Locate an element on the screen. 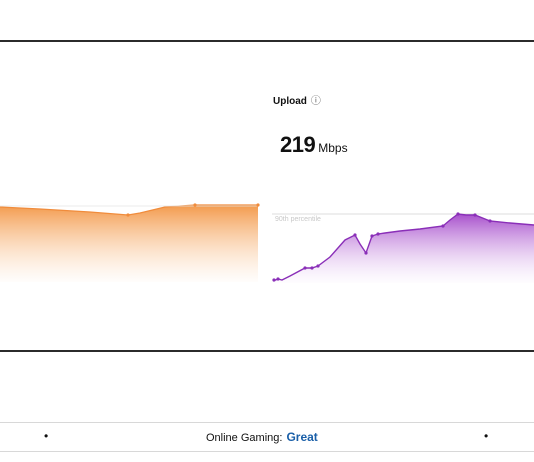 This screenshot has width=534, height=462. upload-label-text: Upload is located at coordinates (290, 101).